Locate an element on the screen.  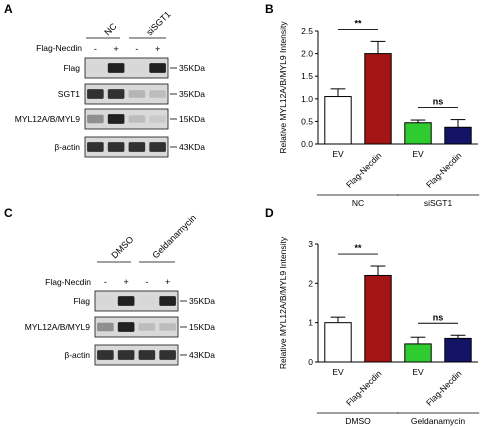
panel-a-treatment-label: Flag-Necdin is located at coordinates (59, 48).